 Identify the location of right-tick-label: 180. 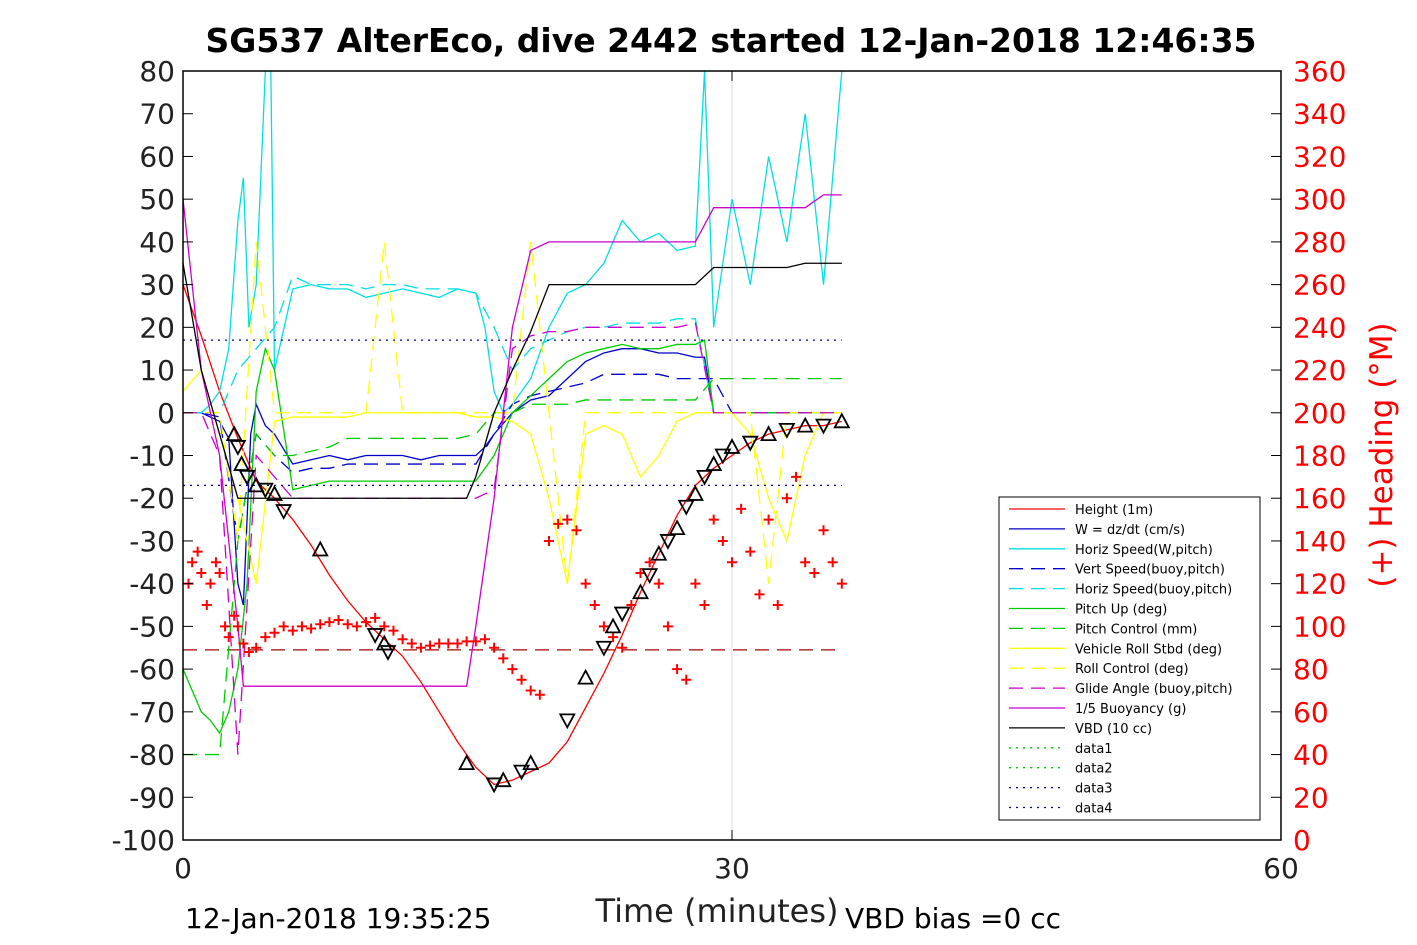
(1319, 456).